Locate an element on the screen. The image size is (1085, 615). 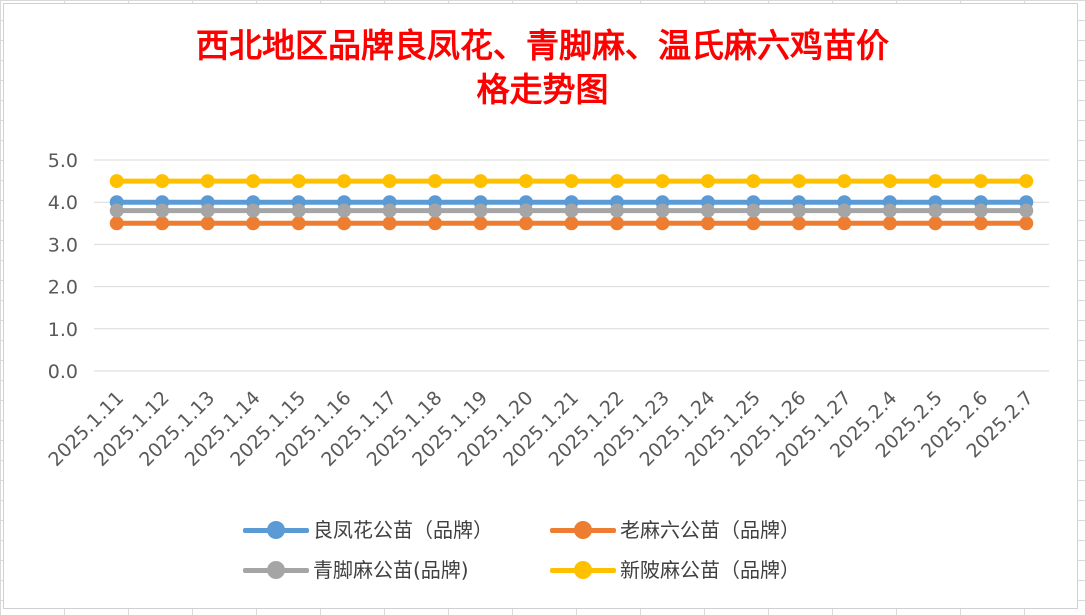
y-tick-label-2: 2.0 is located at coordinates (63, 288).